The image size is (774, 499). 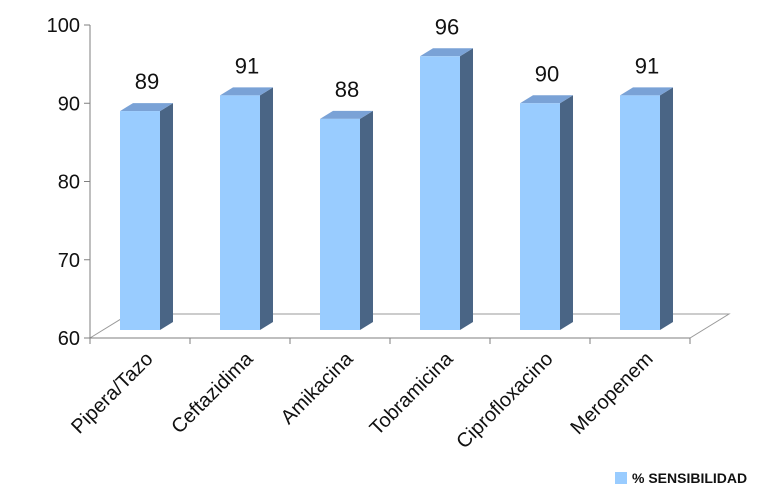 What do you see at coordinates (612, 393) in the screenshot?
I see `x-category-label: Meropenem` at bounding box center [612, 393].